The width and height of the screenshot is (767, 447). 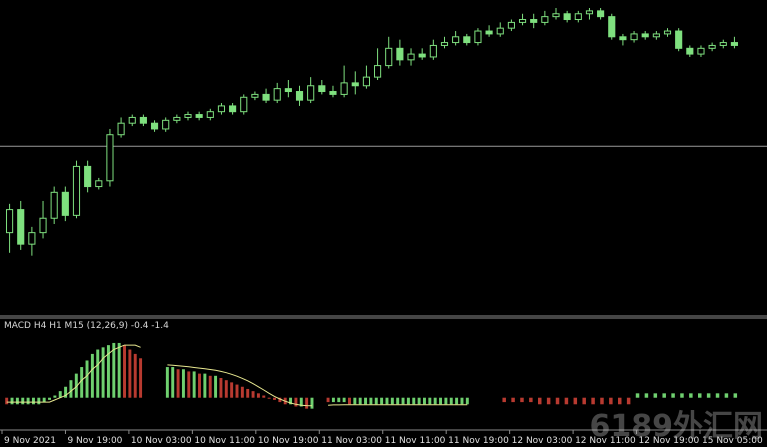 What do you see at coordinates (415, 441) in the screenshot?
I see `time-axis-label: 11 Nov 11:00` at bounding box center [415, 441].